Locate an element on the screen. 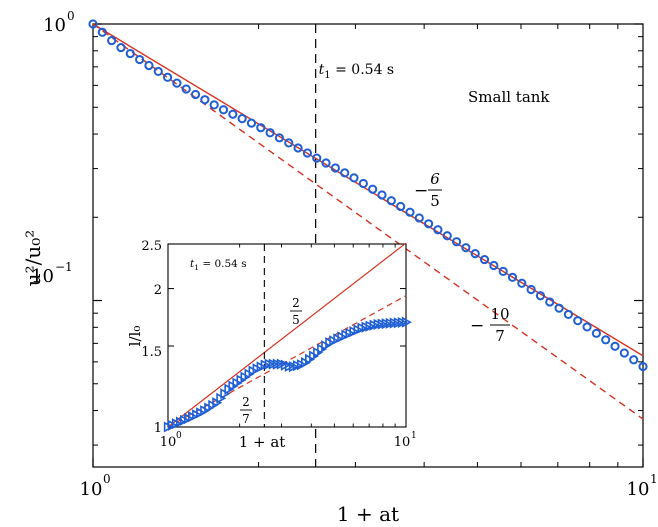 The width and height of the screenshot is (658, 527). main-ytick-label-0p1: 10 is located at coordinates (42, 276).